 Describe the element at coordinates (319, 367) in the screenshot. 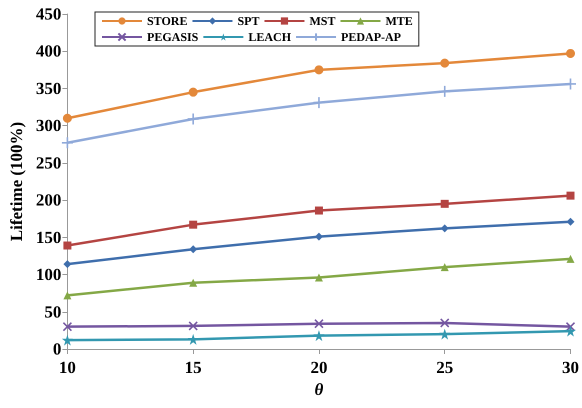

I see `x-tick-label: 20` at that location.